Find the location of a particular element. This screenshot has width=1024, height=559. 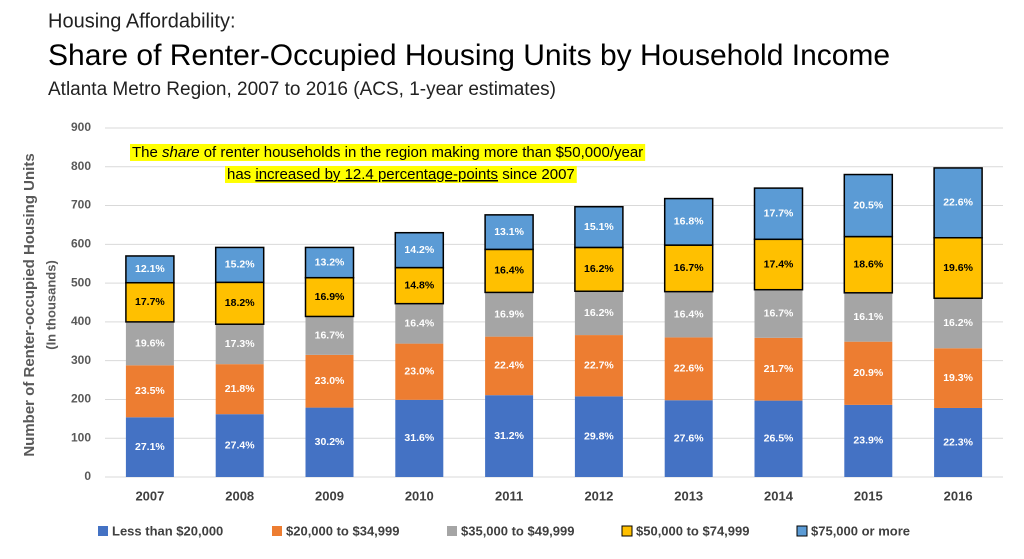

segment-label: 22.4% is located at coordinates (509, 366).